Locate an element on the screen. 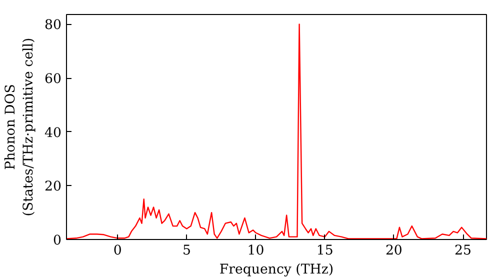  y-tick-label: 0 is located at coordinates (57, 241).